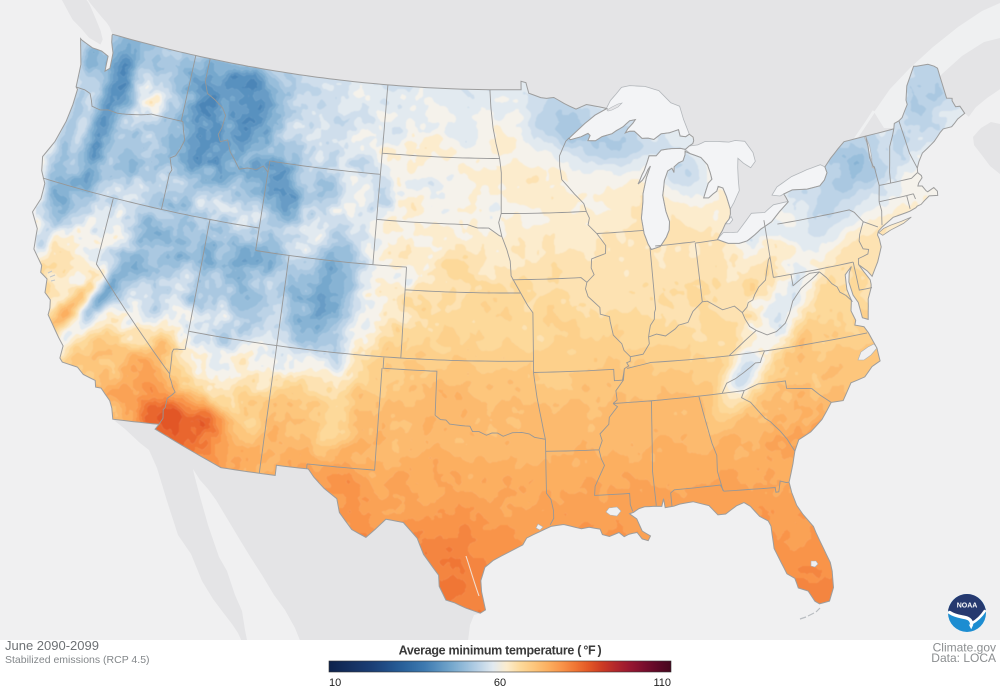  What do you see at coordinates (500, 651) in the screenshot?
I see `svg-text:Average minimum temperature (: Average minimum temperature ( °F )` at bounding box center [500, 651].